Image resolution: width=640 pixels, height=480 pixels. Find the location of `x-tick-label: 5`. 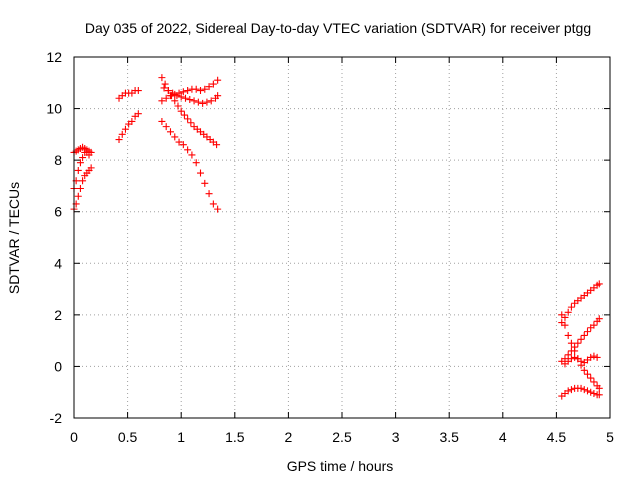

x-tick-label: 5 is located at coordinates (610, 437).